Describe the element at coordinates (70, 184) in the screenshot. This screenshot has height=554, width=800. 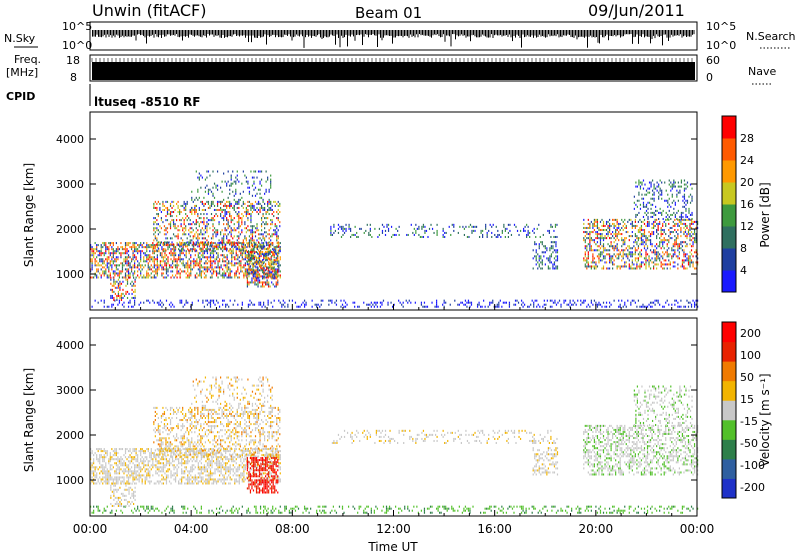
I see `ytick-label: 3000` at that location.